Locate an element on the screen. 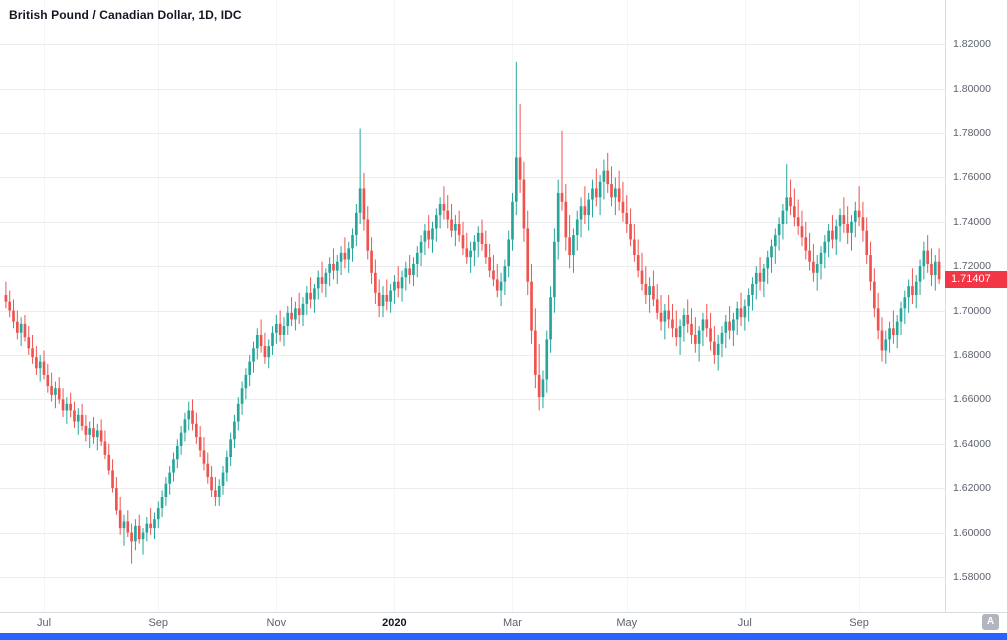 The width and height of the screenshot is (1007, 640). price-axis-label: 1.64000 is located at coordinates (972, 443).